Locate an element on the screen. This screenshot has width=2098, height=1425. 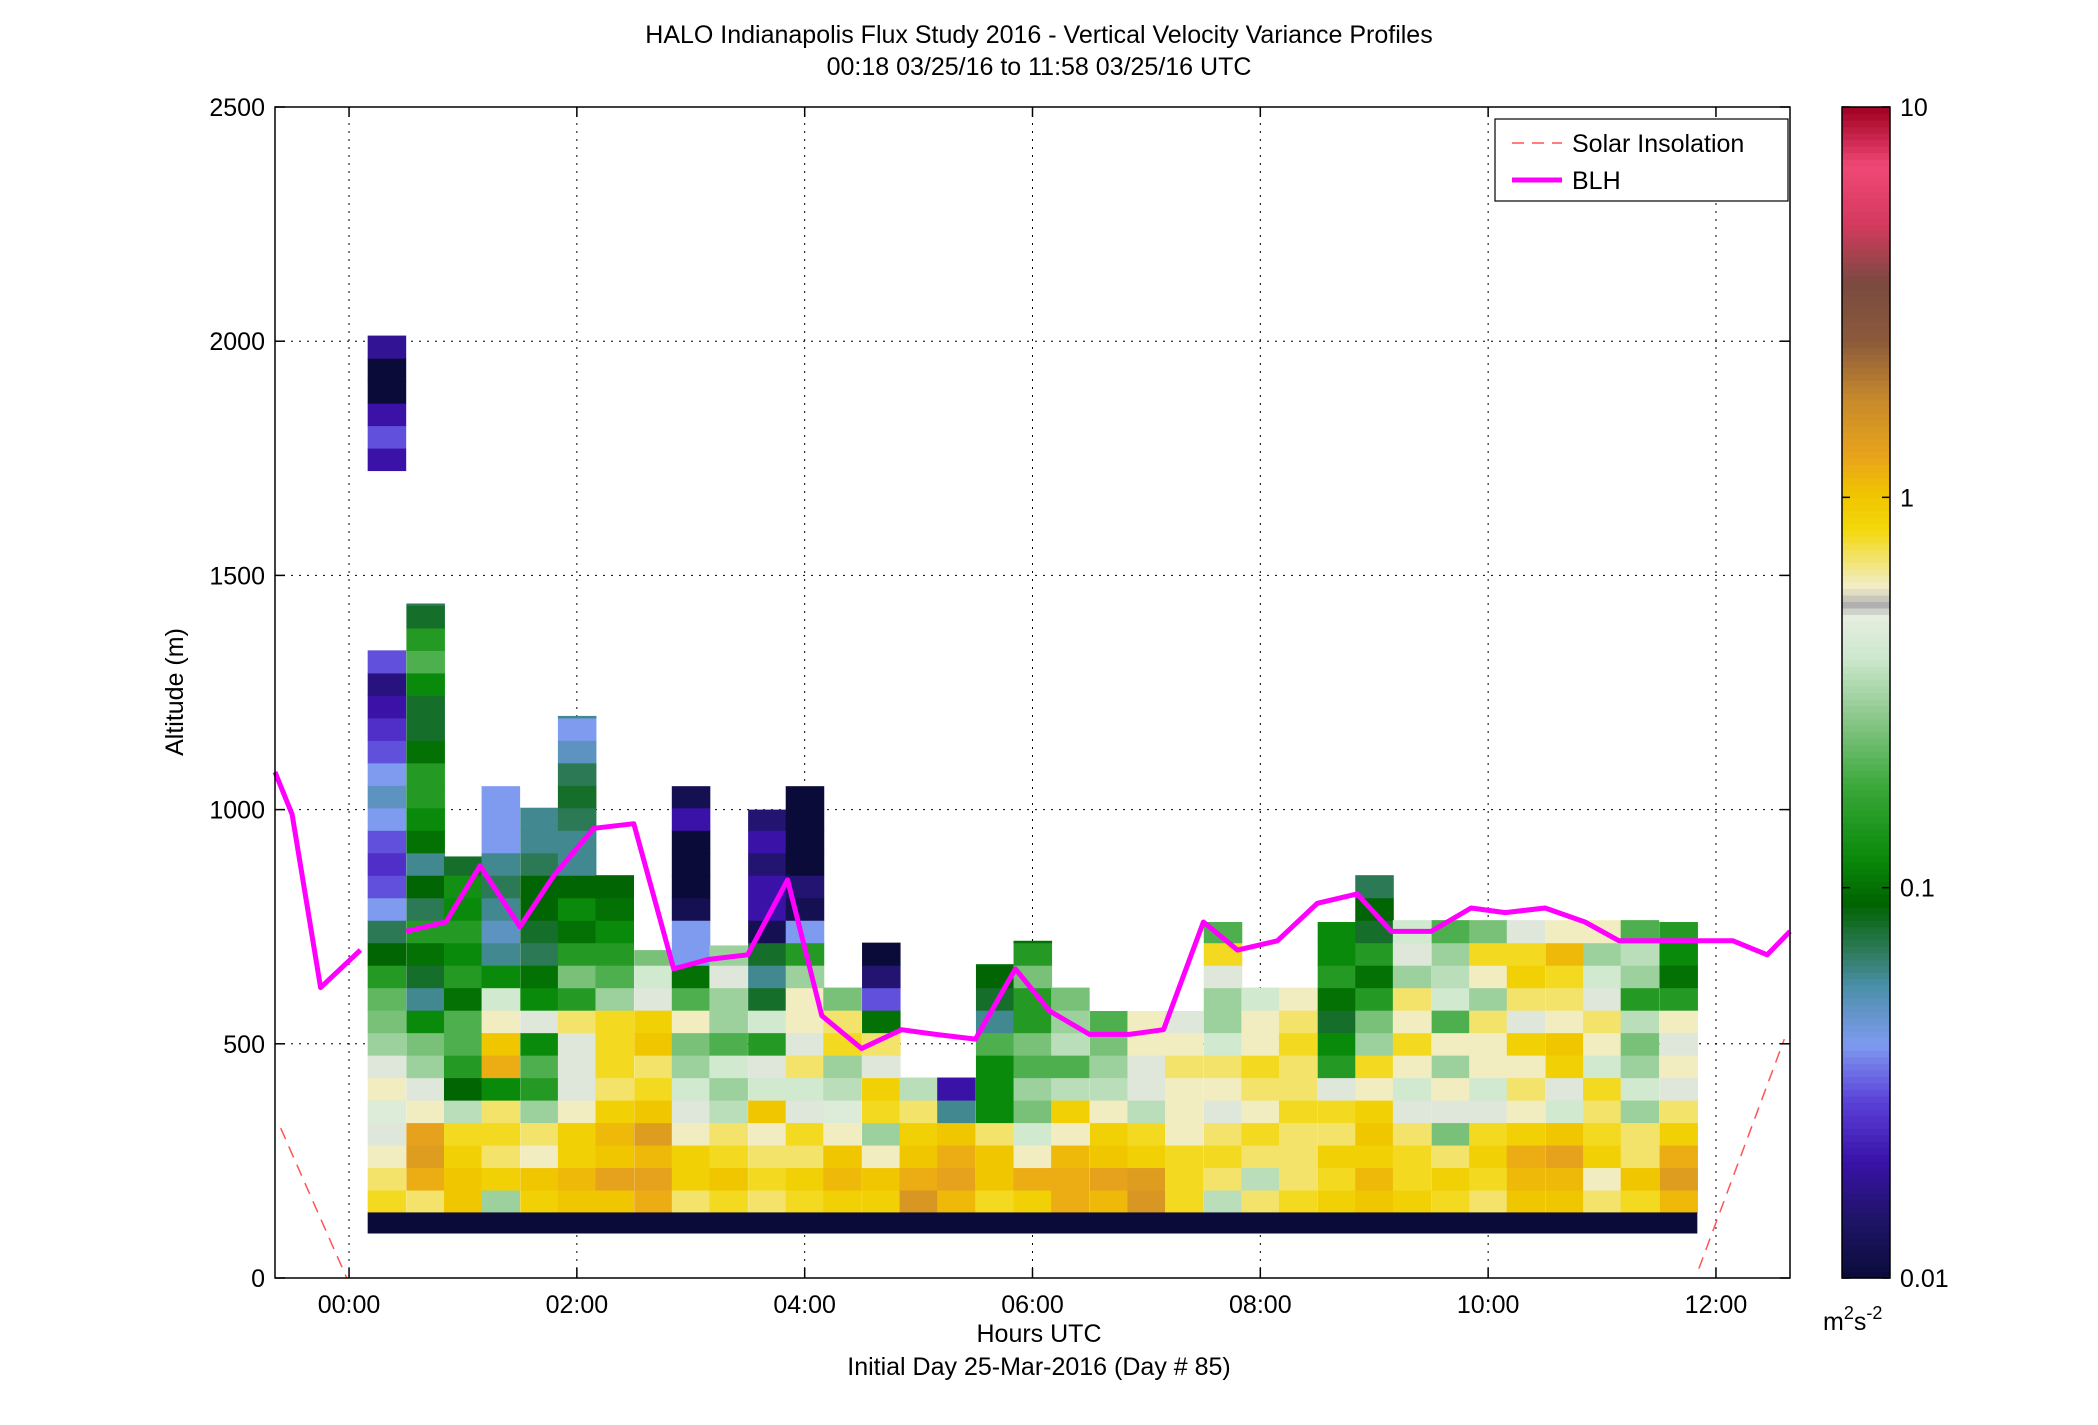
legend-blh-label: BLH is located at coordinates (1596, 181).